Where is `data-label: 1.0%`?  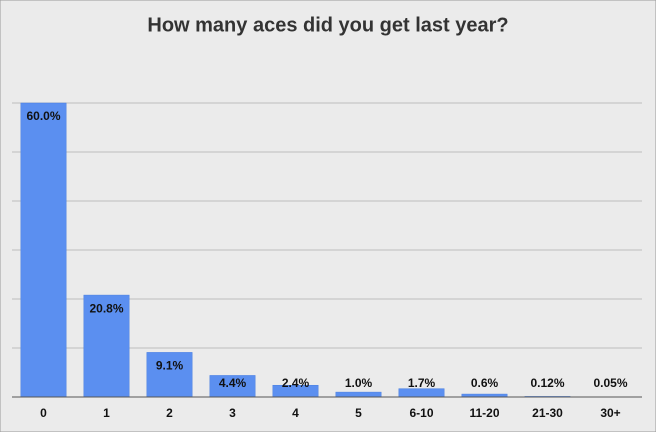 data-label: 1.0% is located at coordinates (359, 383).